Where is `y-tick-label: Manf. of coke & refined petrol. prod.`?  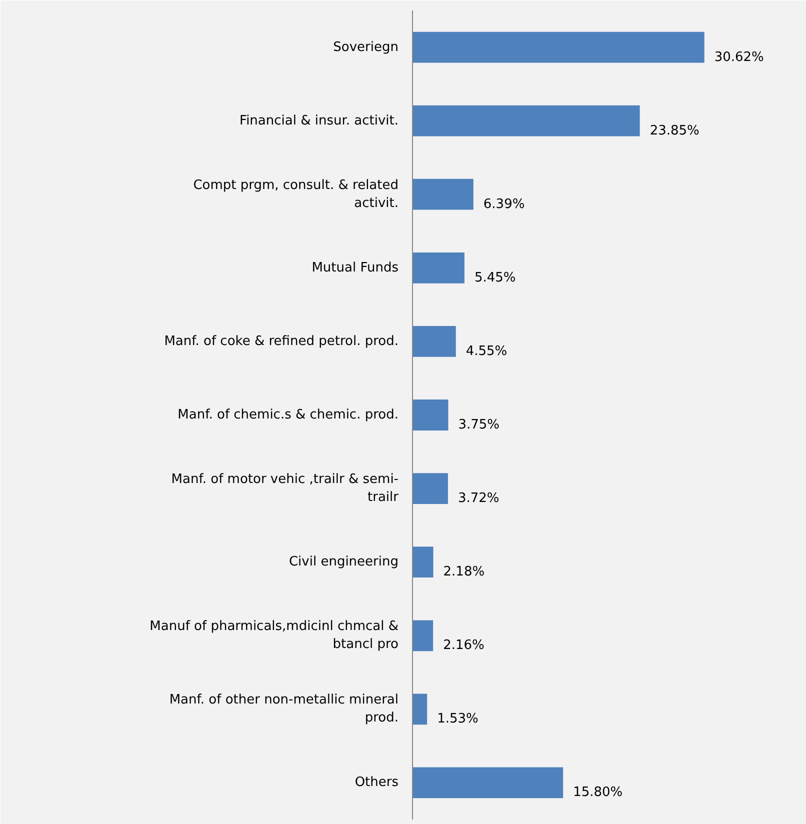
y-tick-label: Manf. of coke & refined petrol. prod. is located at coordinates (281, 341).